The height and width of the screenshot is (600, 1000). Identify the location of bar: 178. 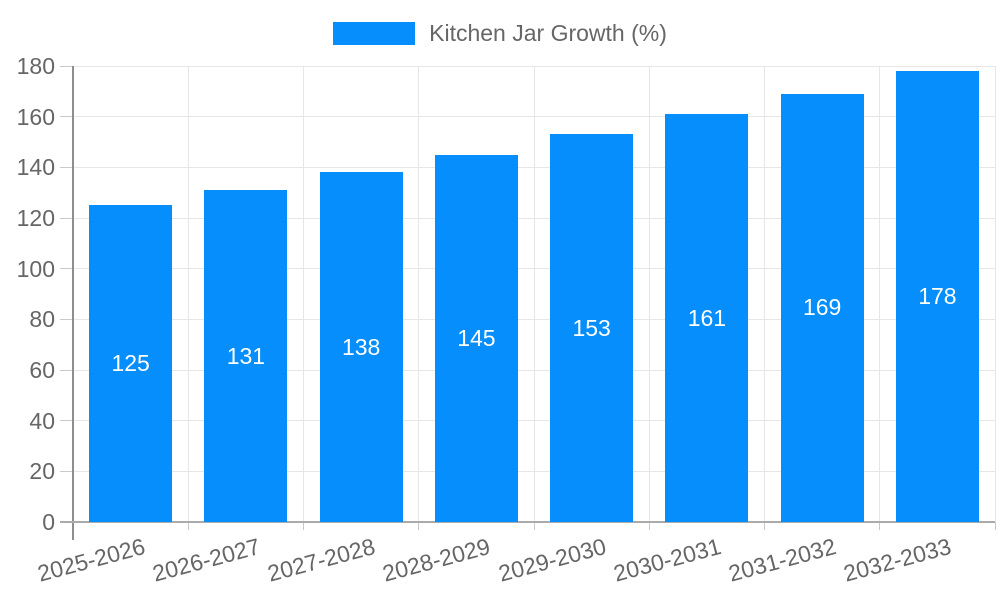
(937, 296).